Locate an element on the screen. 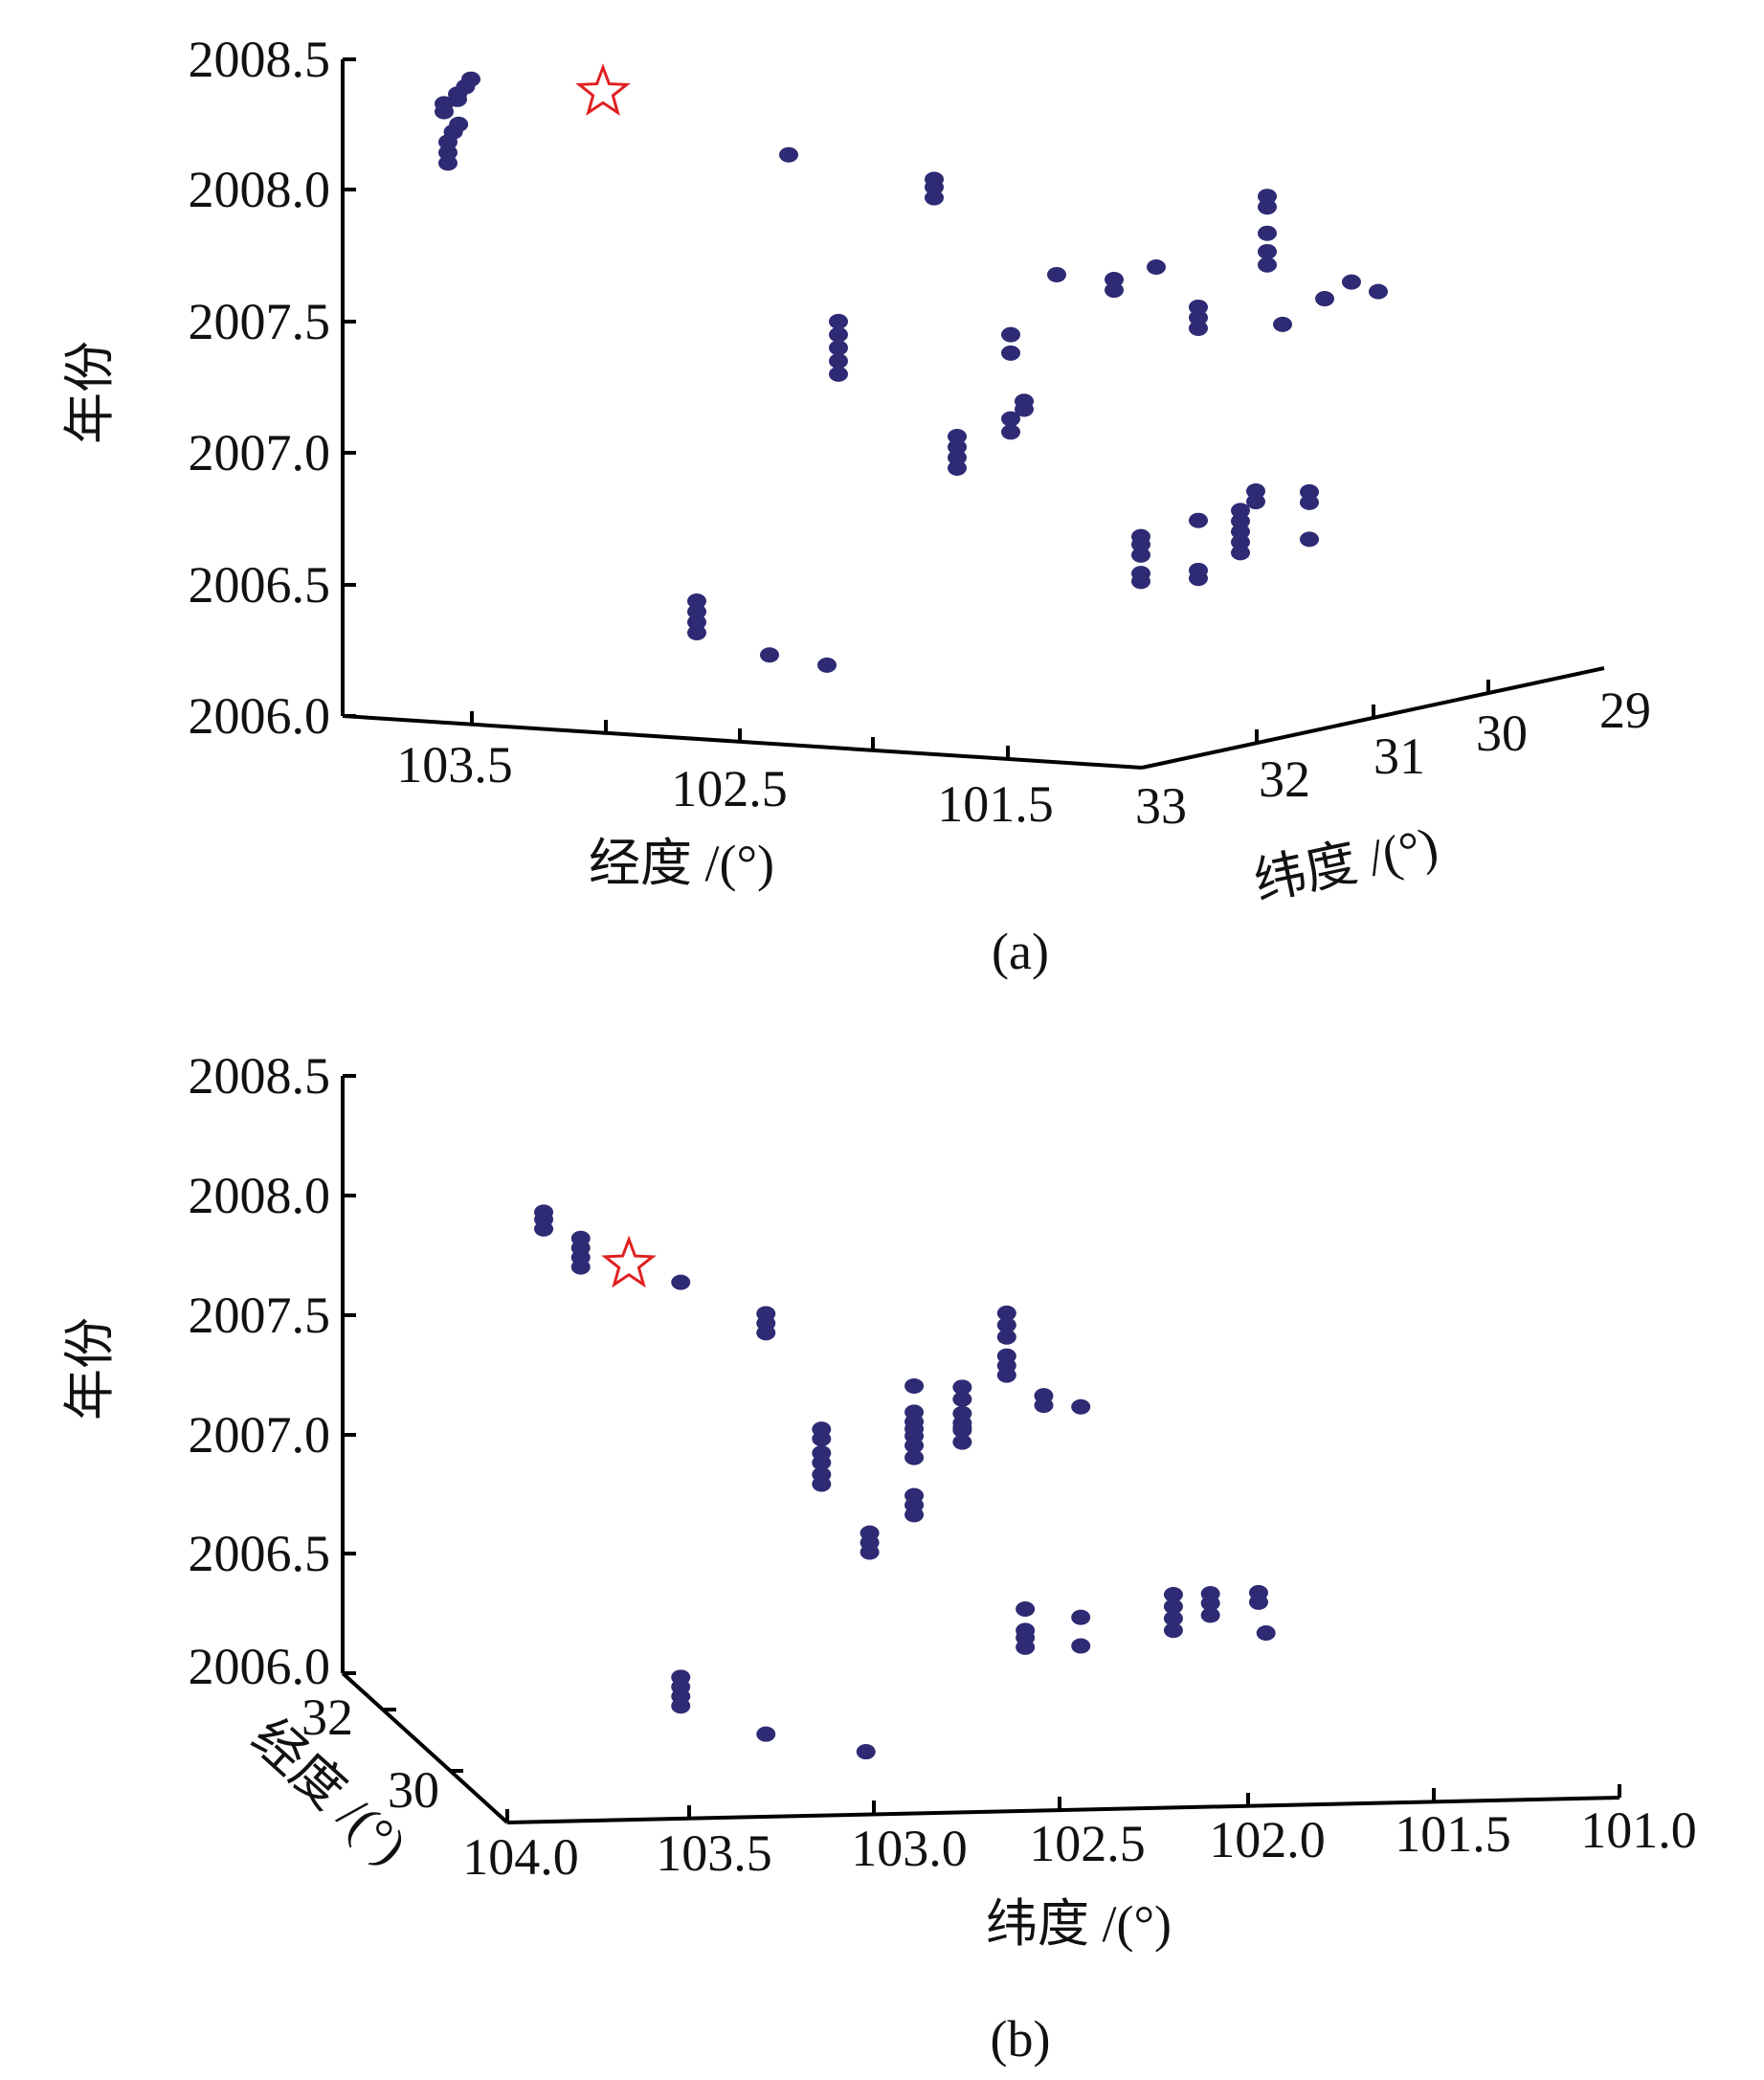  x-tick-label: 102.0 is located at coordinates (1267, 1839).